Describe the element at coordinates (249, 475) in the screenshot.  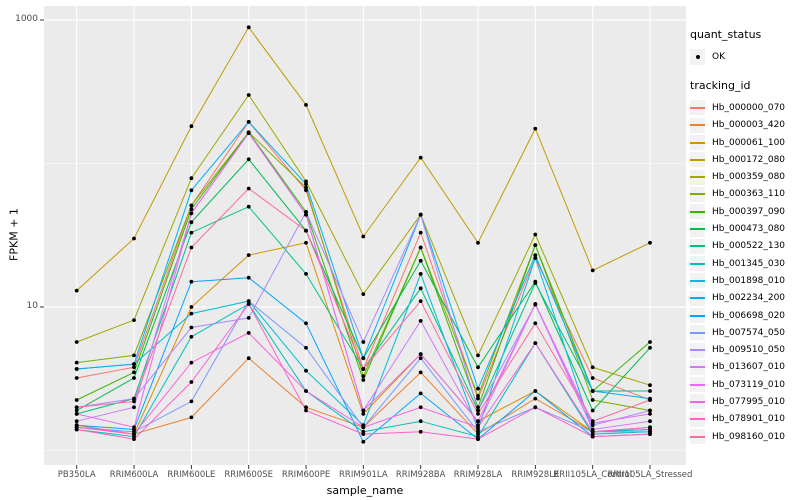
I see `x-tick-label: RRIM600SE` at that location.